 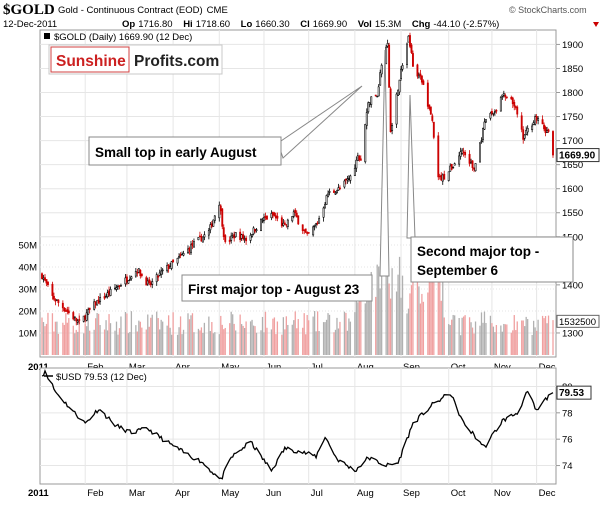 I want to click on usd-tick-label: 78, so click(x=567, y=413).